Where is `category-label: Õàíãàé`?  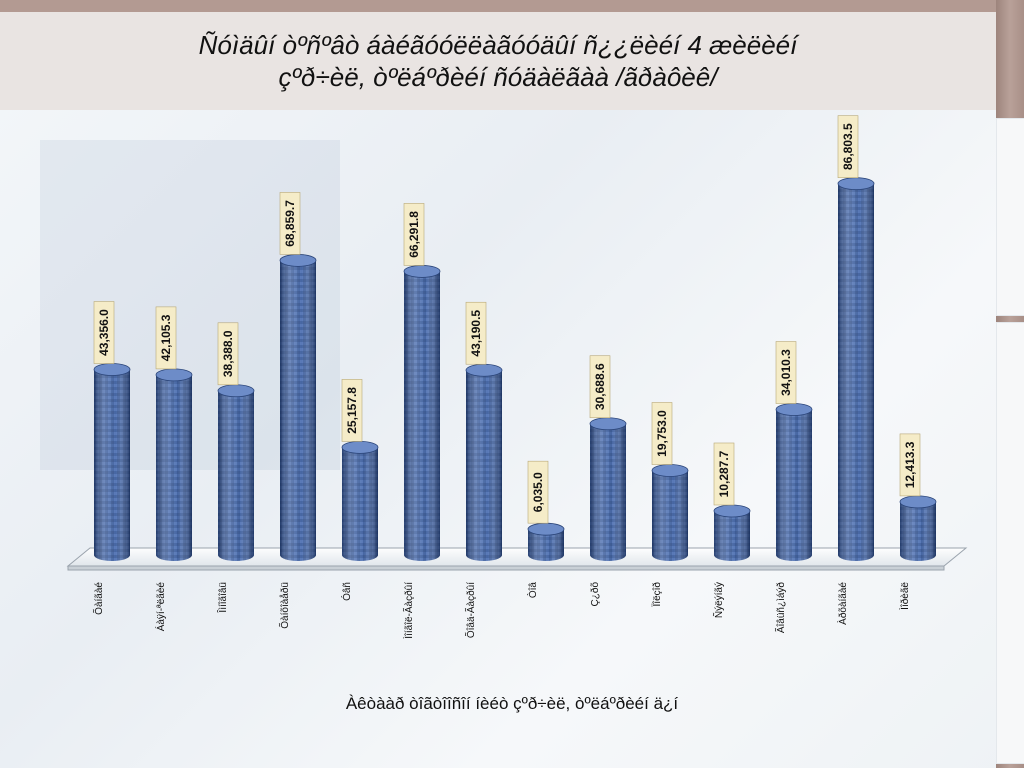
category-label: Õàíãàé is located at coordinates (98, 598).